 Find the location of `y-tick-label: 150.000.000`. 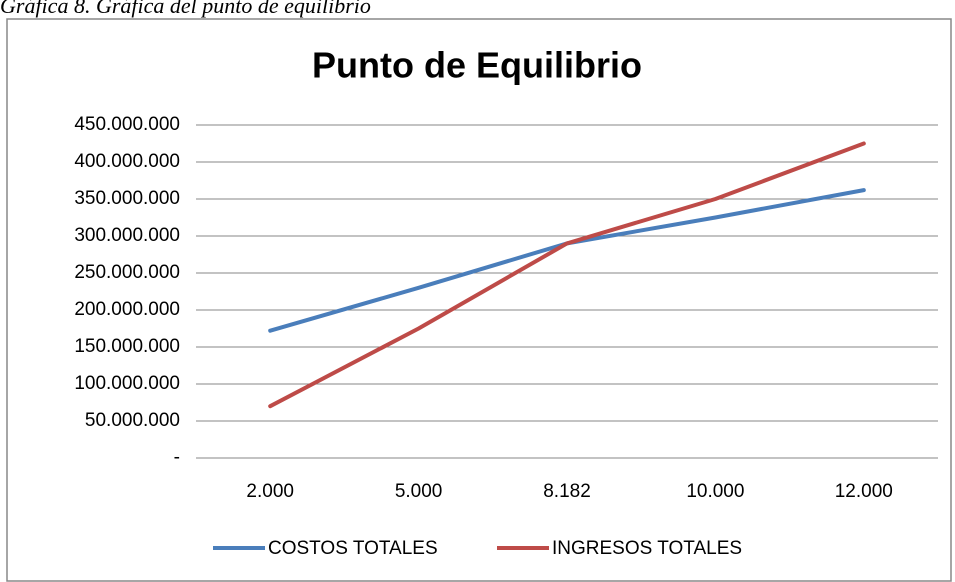

y-tick-label: 150.000.000 is located at coordinates (127, 346).